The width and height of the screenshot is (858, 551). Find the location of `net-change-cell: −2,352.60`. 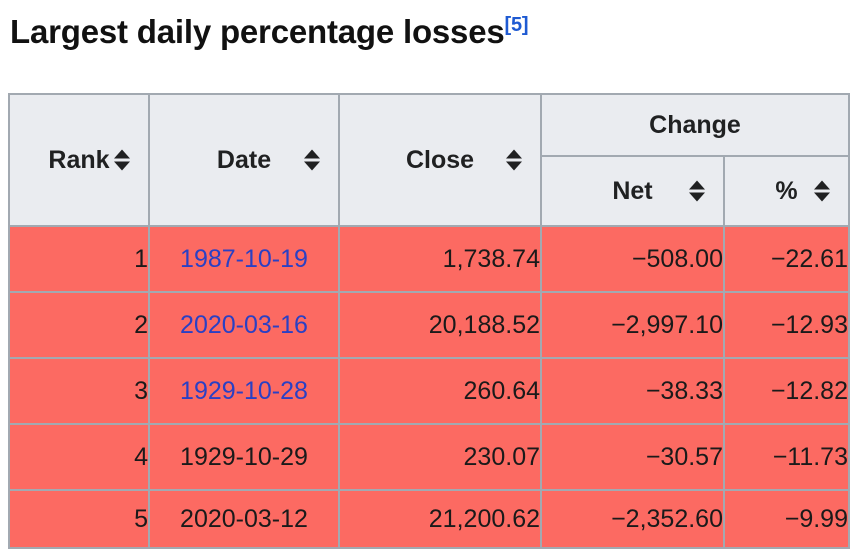

net-change-cell: −2,352.60 is located at coordinates (632, 519).